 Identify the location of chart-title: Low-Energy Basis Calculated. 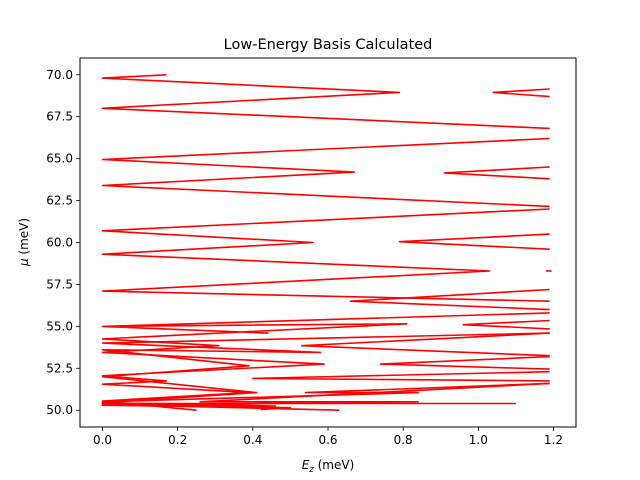
(328, 45).